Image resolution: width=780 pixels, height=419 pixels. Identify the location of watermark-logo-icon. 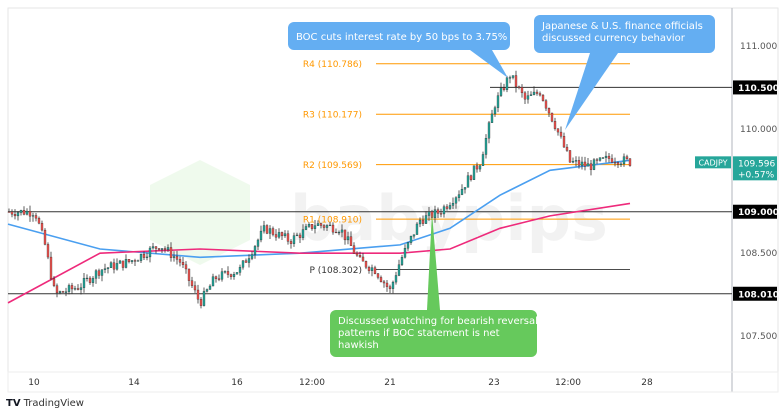
(200, 212).